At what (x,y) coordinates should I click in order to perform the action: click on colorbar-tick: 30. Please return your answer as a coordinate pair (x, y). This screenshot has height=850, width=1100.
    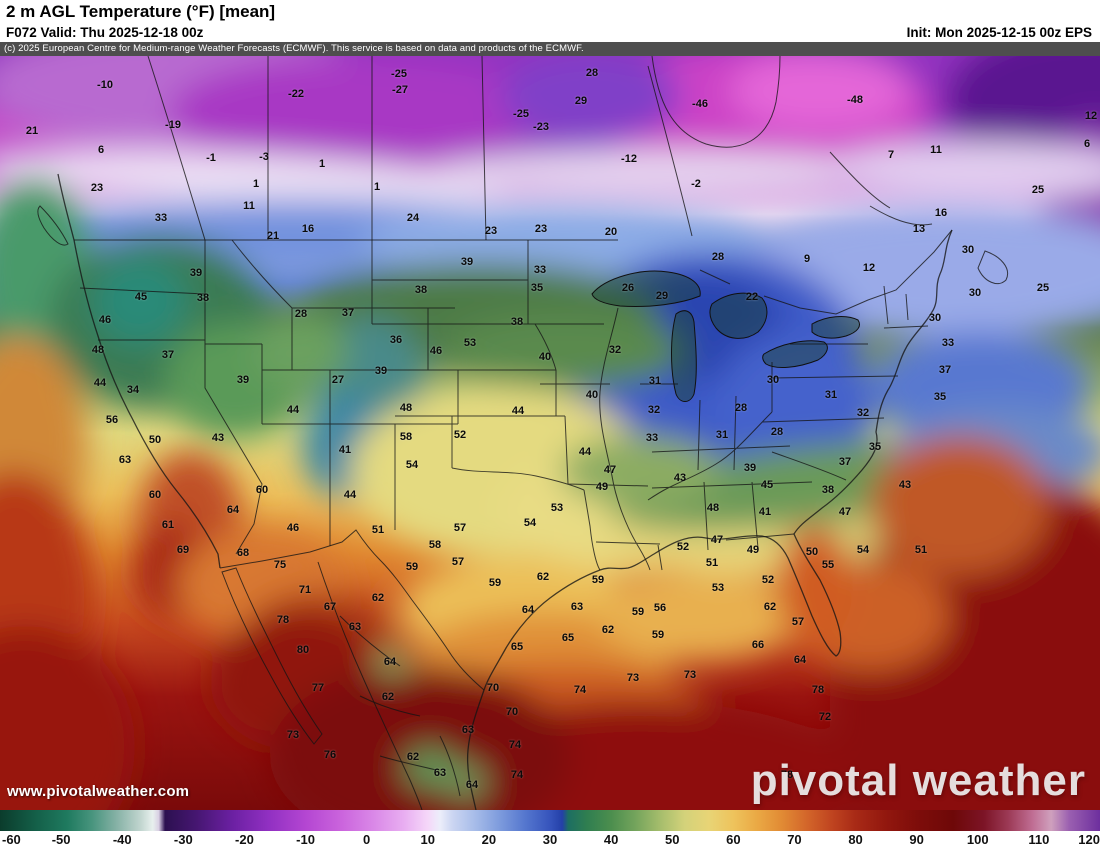
    Looking at the image, I should click on (550, 839).